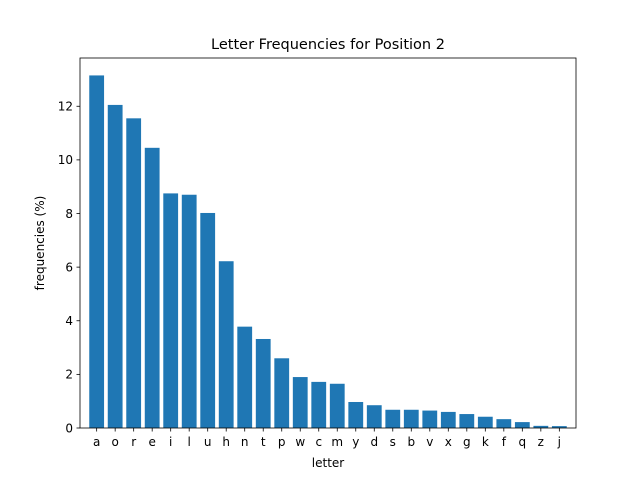 The width and height of the screenshot is (640, 480). I want to click on x-tick-label: k, so click(485, 442).